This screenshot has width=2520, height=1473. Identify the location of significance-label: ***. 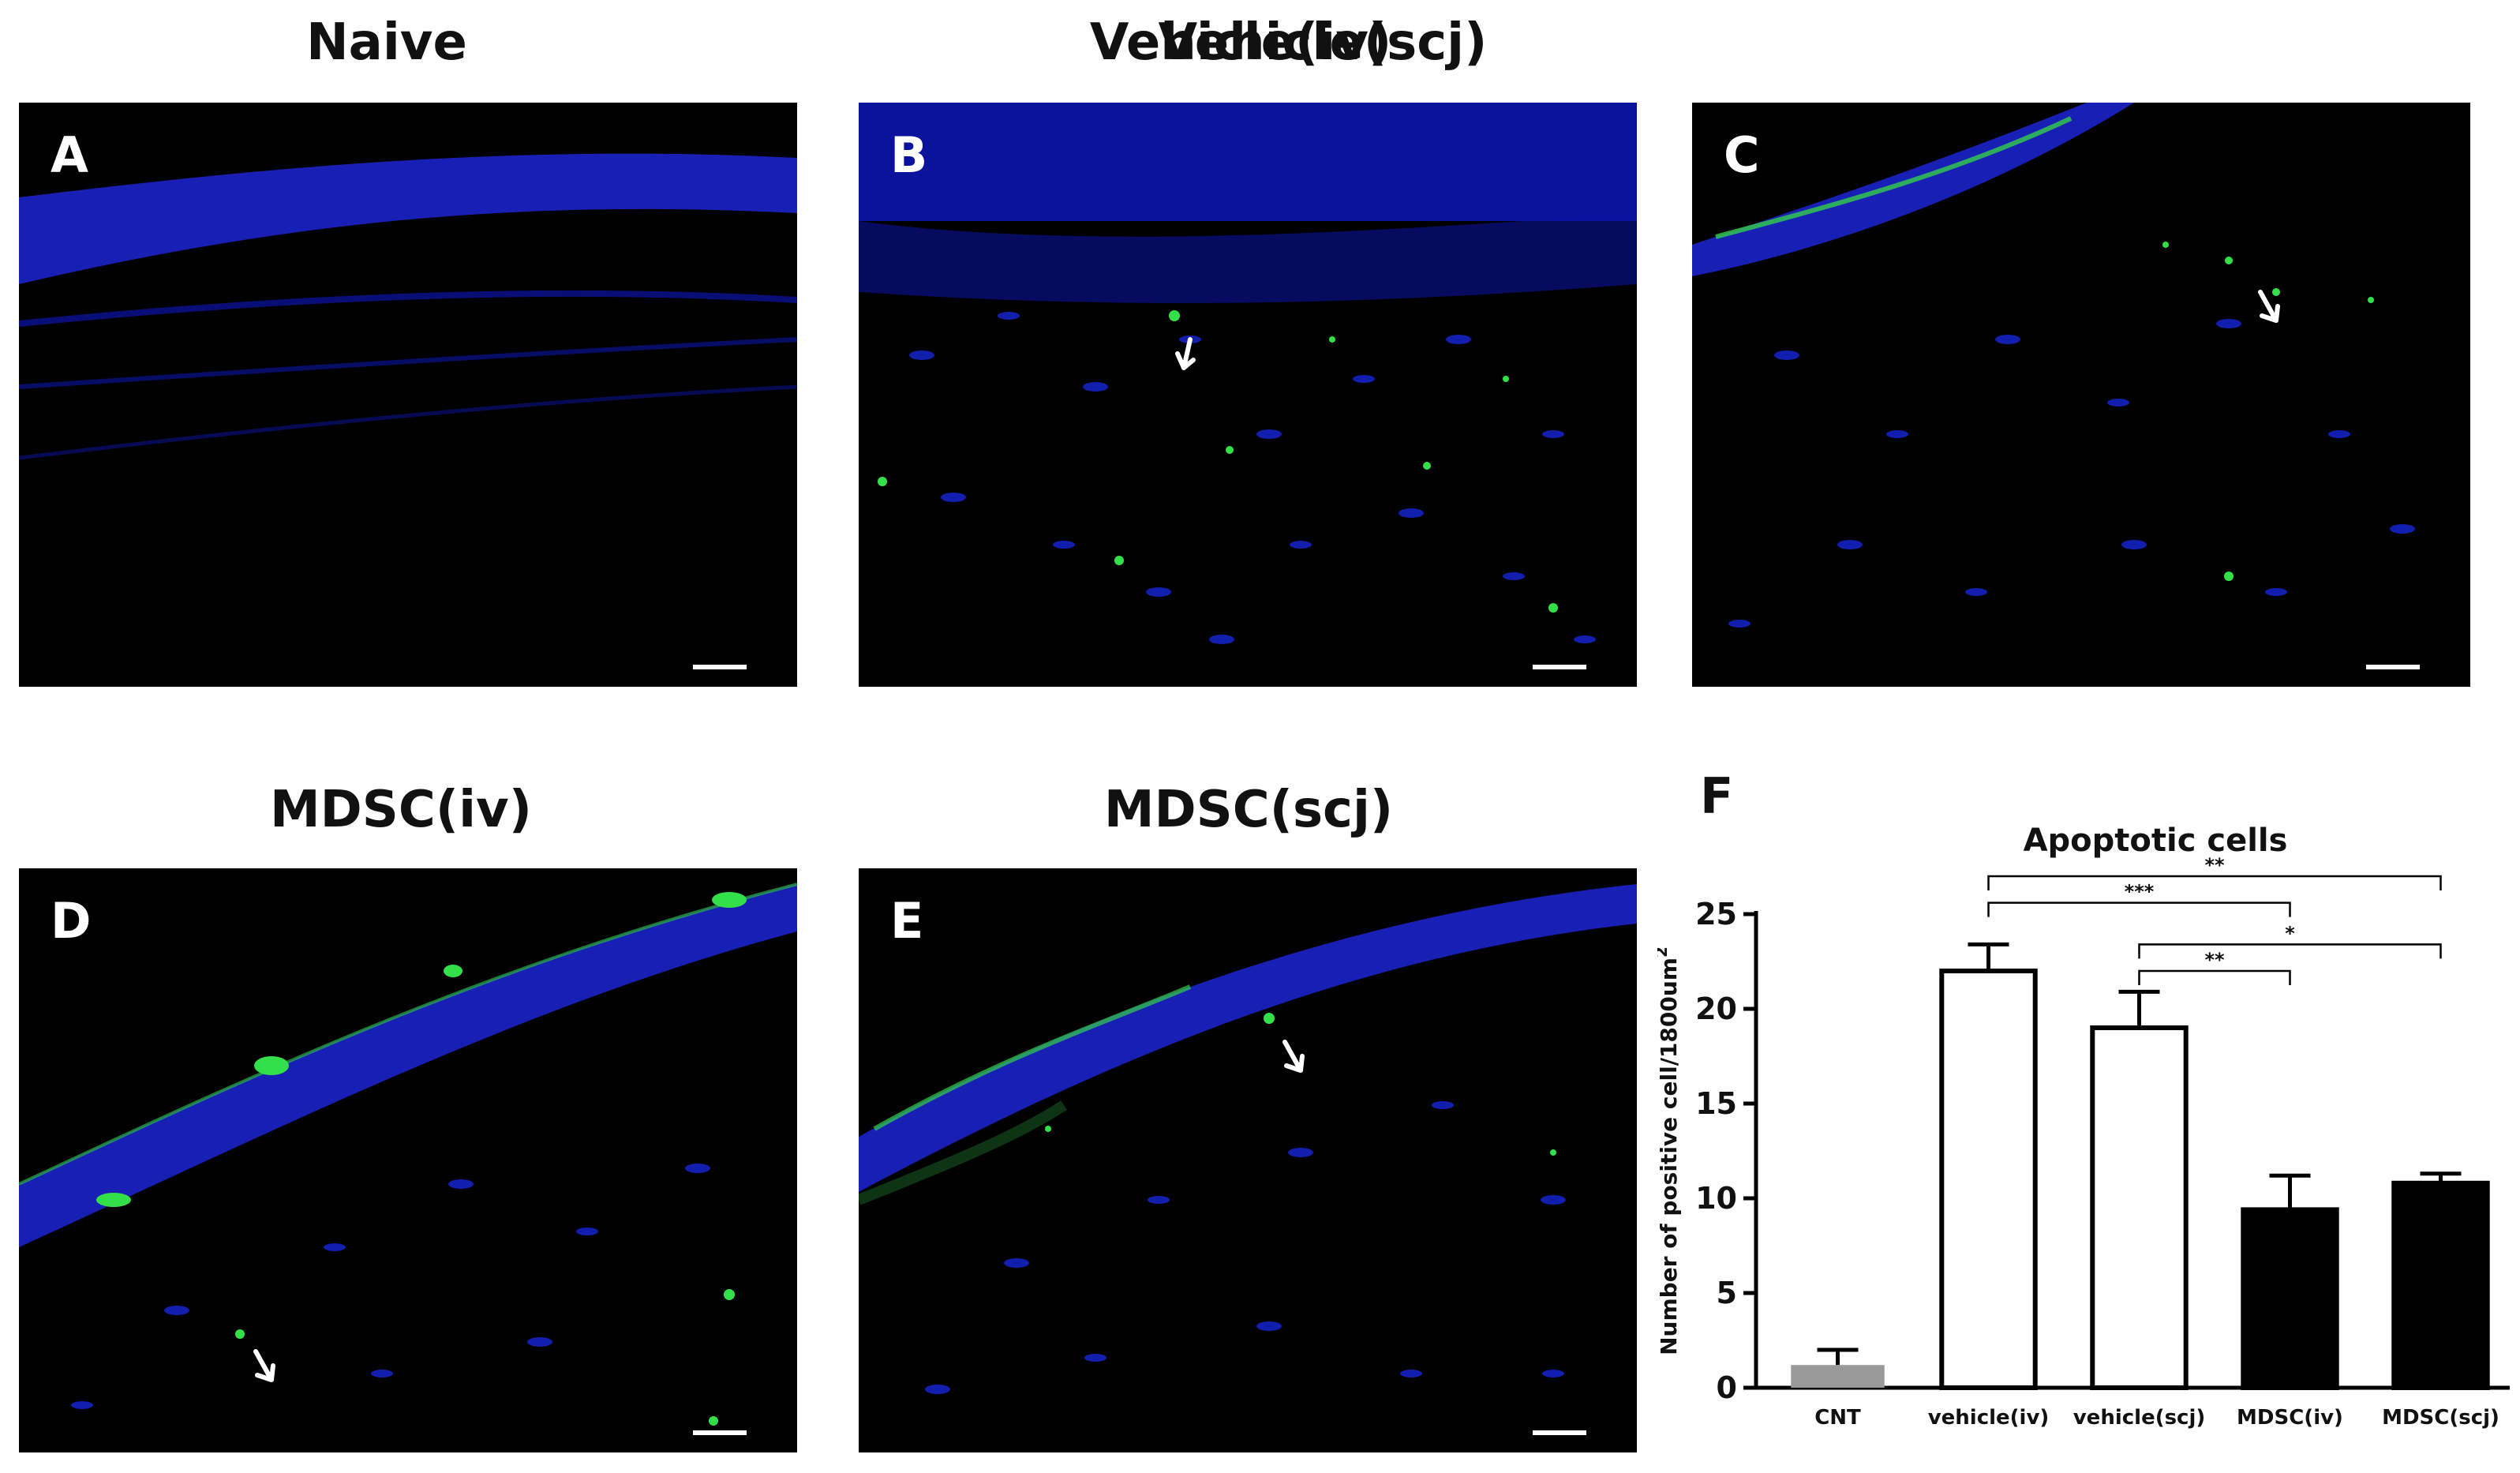
(2140, 892).